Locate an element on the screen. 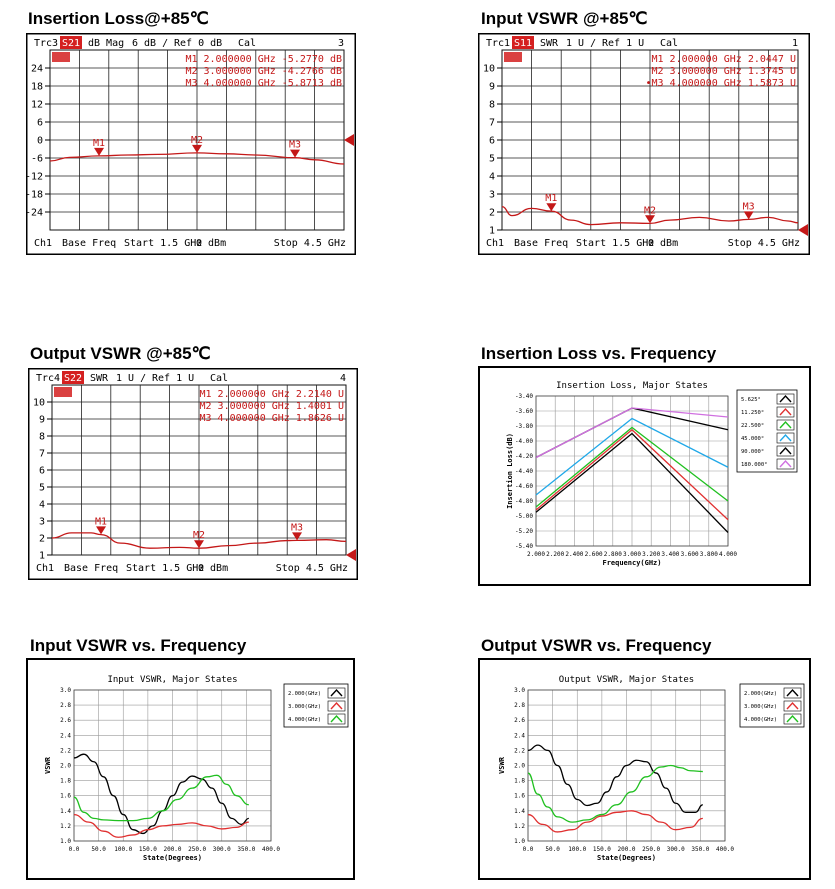  x-tick-label: 250.0 is located at coordinates (197, 849).